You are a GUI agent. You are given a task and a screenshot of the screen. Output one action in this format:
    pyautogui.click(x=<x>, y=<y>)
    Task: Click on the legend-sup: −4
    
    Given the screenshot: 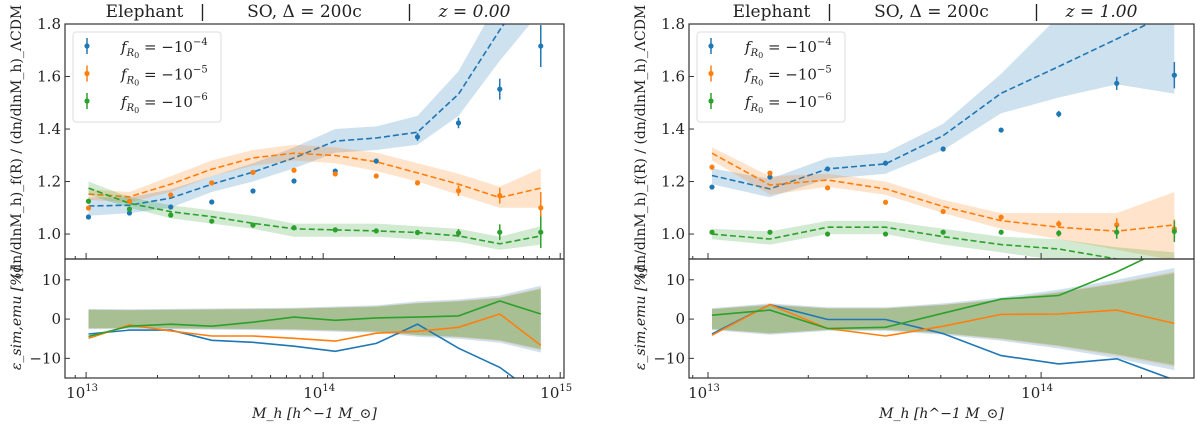 What is the action you would take?
    pyautogui.click(x=200, y=42)
    